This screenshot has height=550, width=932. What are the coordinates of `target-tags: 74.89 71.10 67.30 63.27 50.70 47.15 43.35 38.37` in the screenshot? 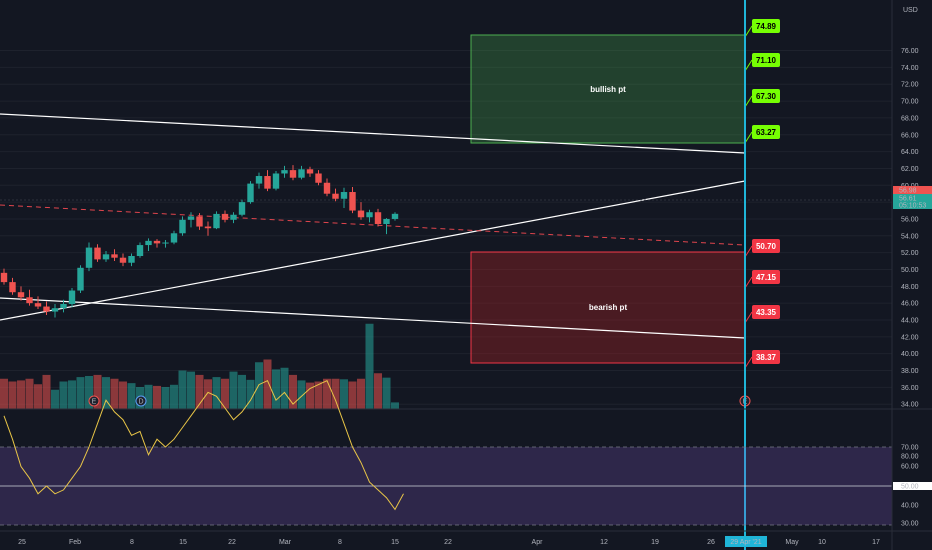 It's located at (762, 194).